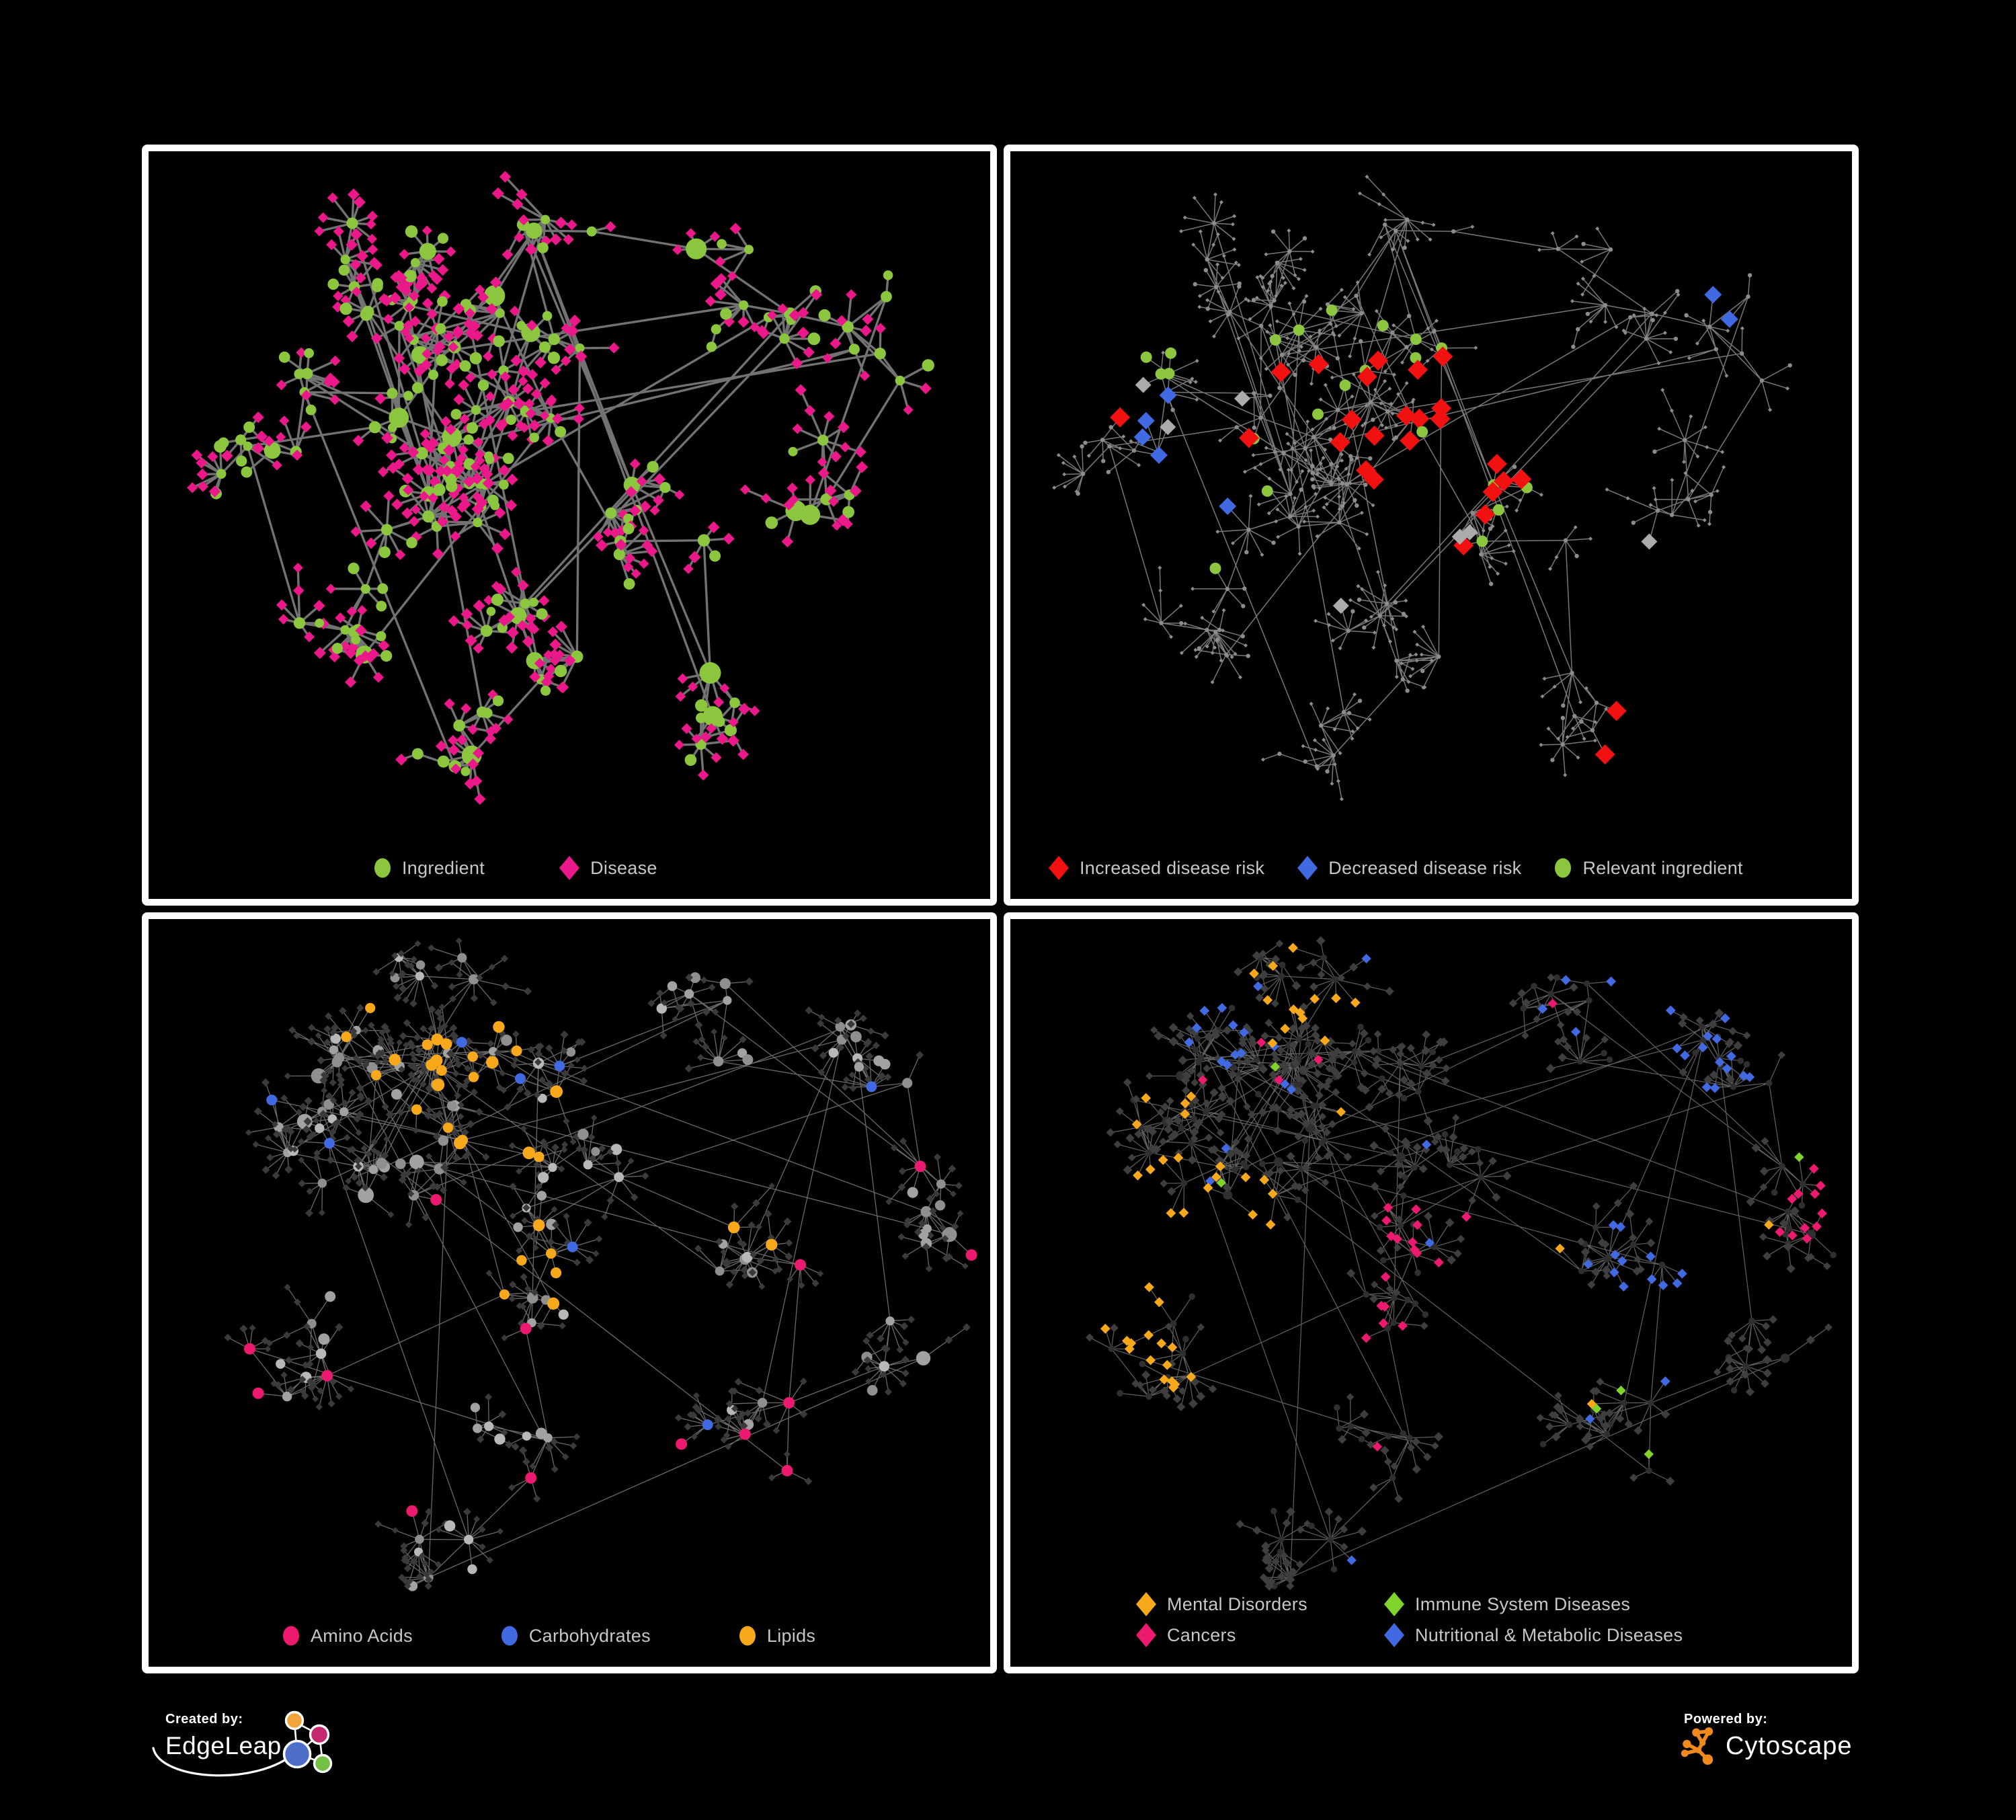  I want to click on legend-label: Nutritional & Metabolic Diseases, so click(1549, 1634).